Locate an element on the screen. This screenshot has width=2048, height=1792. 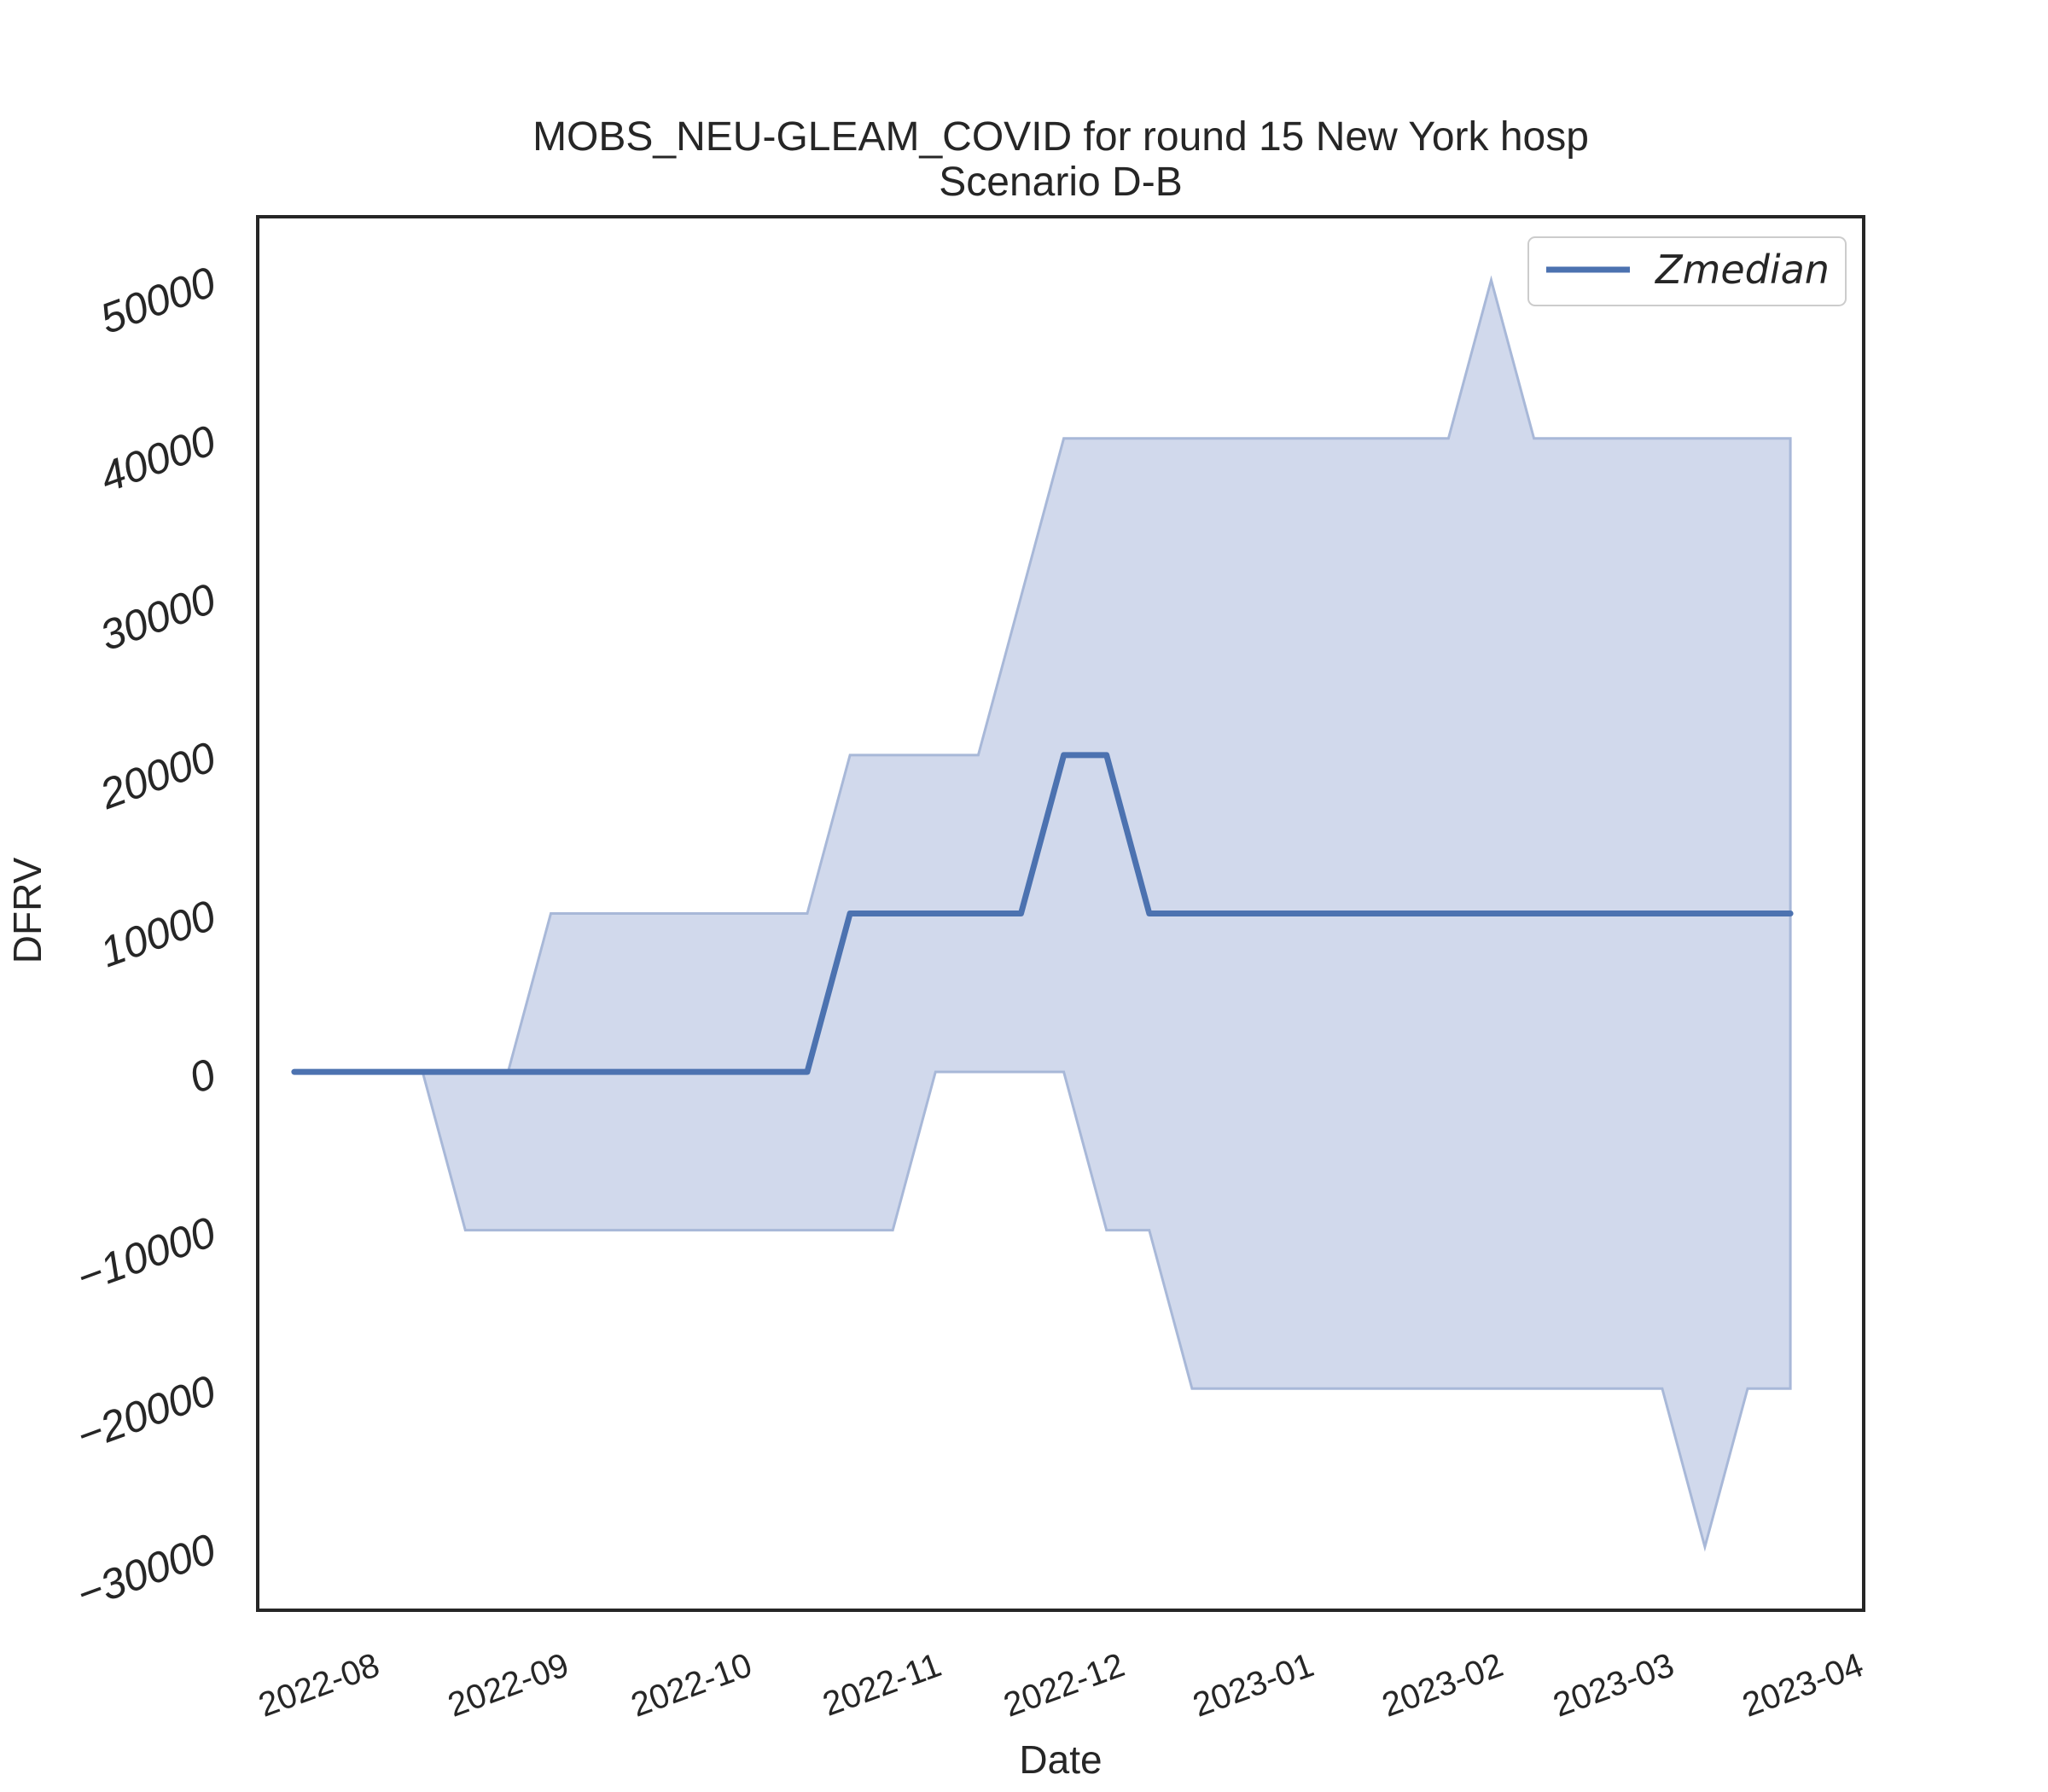
y-tick-label: −10000 is located at coordinates (146, 1254).